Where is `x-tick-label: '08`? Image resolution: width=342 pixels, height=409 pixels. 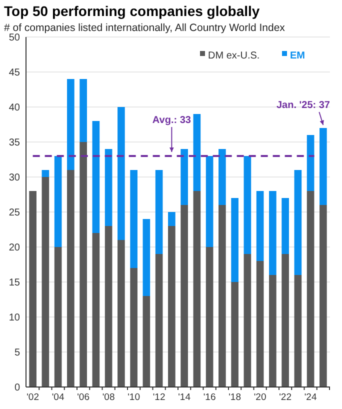 x-tick-label: '08 is located at coordinates (108, 397).